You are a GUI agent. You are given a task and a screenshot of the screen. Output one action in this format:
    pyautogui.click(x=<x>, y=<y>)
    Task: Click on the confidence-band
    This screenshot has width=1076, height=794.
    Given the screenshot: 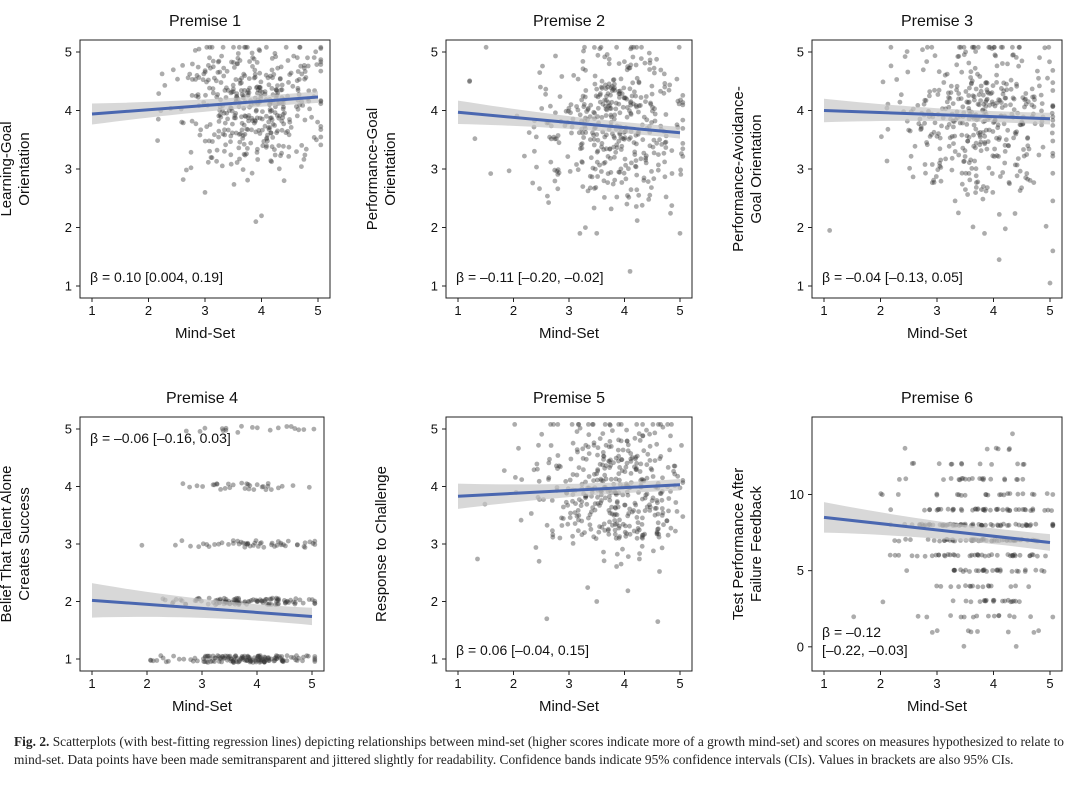 What is the action you would take?
    pyautogui.click(x=937, y=526)
    